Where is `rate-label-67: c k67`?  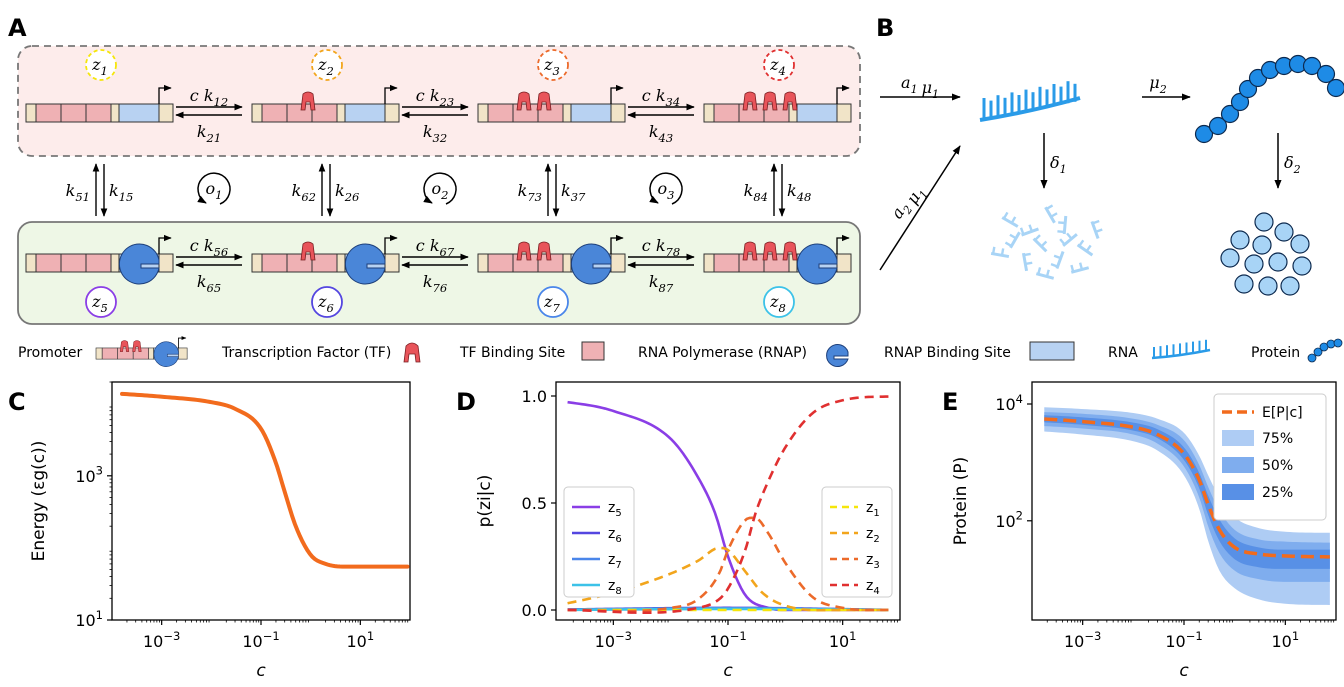
rate-label-67: c k67 is located at coordinates (435, 247).